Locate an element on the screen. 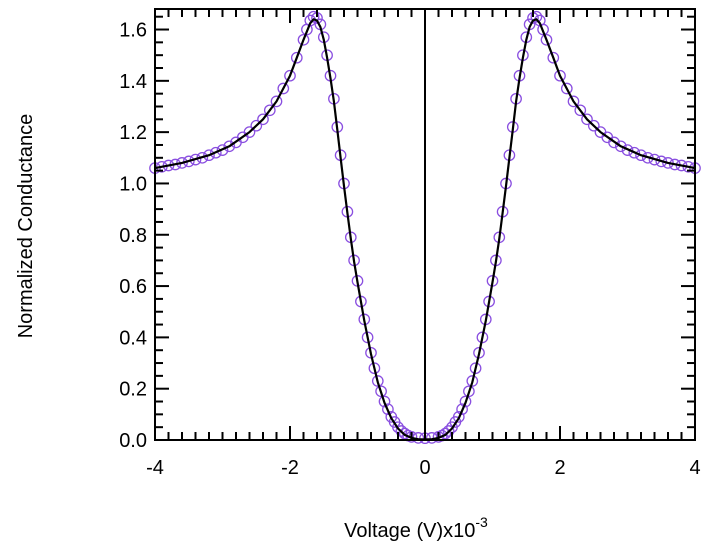 The width and height of the screenshot is (701, 550). y-tick-label: 0.8 is located at coordinates (133, 236).